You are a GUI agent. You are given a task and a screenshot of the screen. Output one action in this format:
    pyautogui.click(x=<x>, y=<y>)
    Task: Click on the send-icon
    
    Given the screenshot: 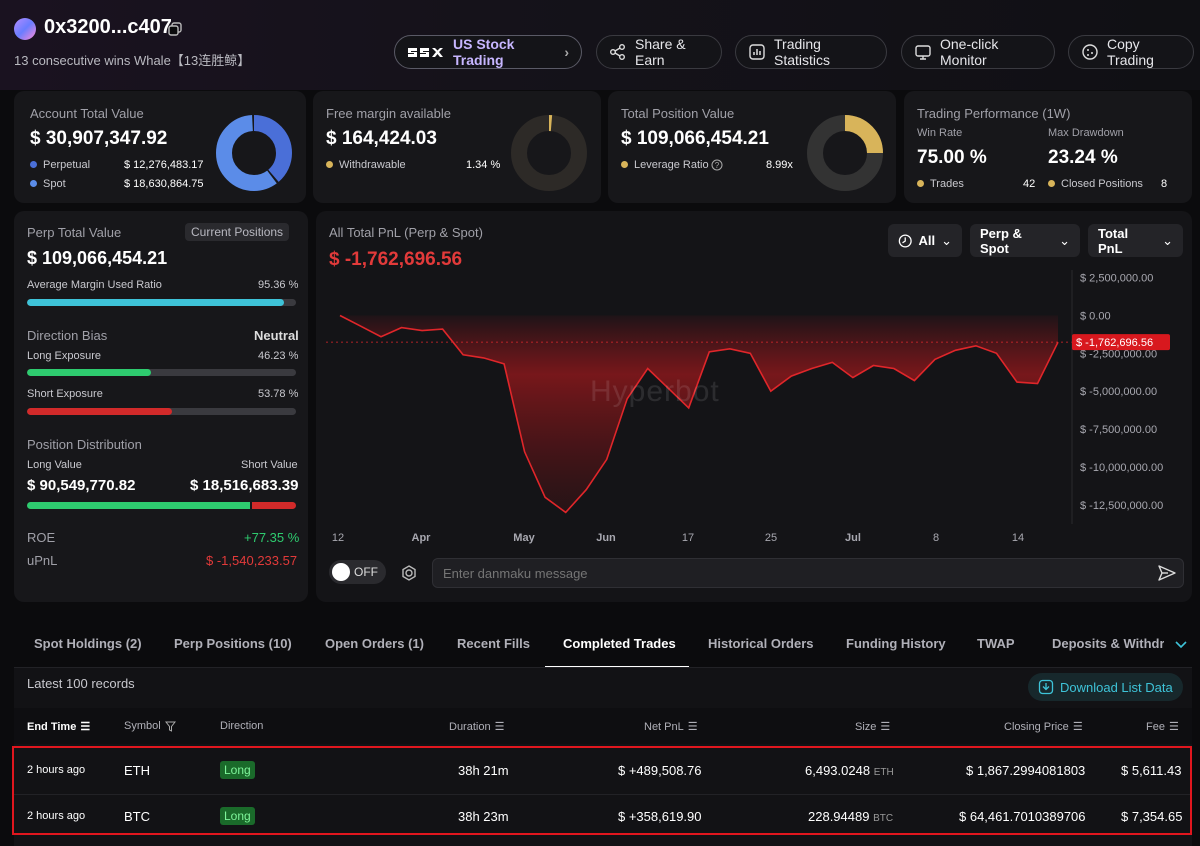 What is the action you would take?
    pyautogui.click(x=1167, y=573)
    